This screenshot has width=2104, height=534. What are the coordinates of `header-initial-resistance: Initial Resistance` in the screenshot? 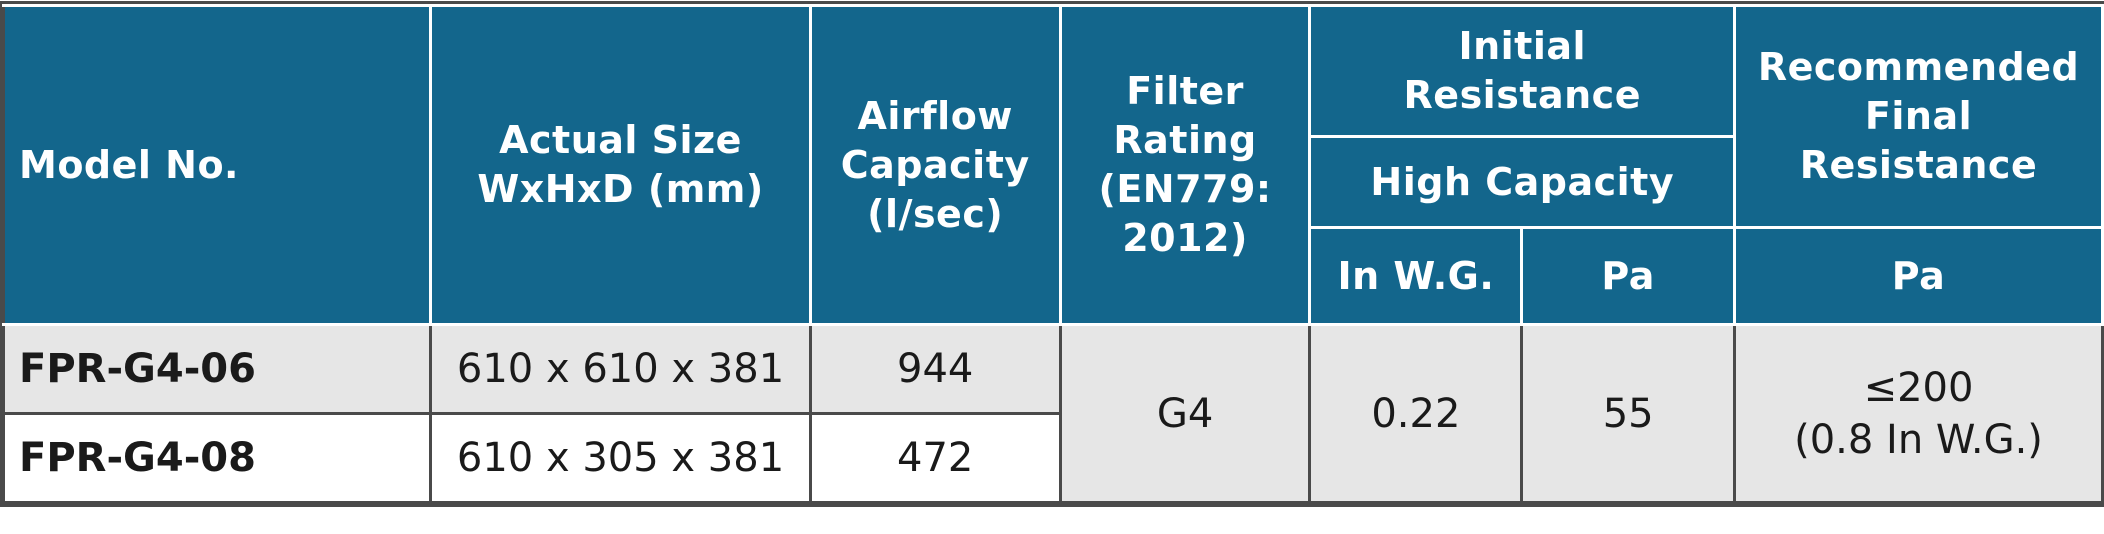 It's located at (1522, 71).